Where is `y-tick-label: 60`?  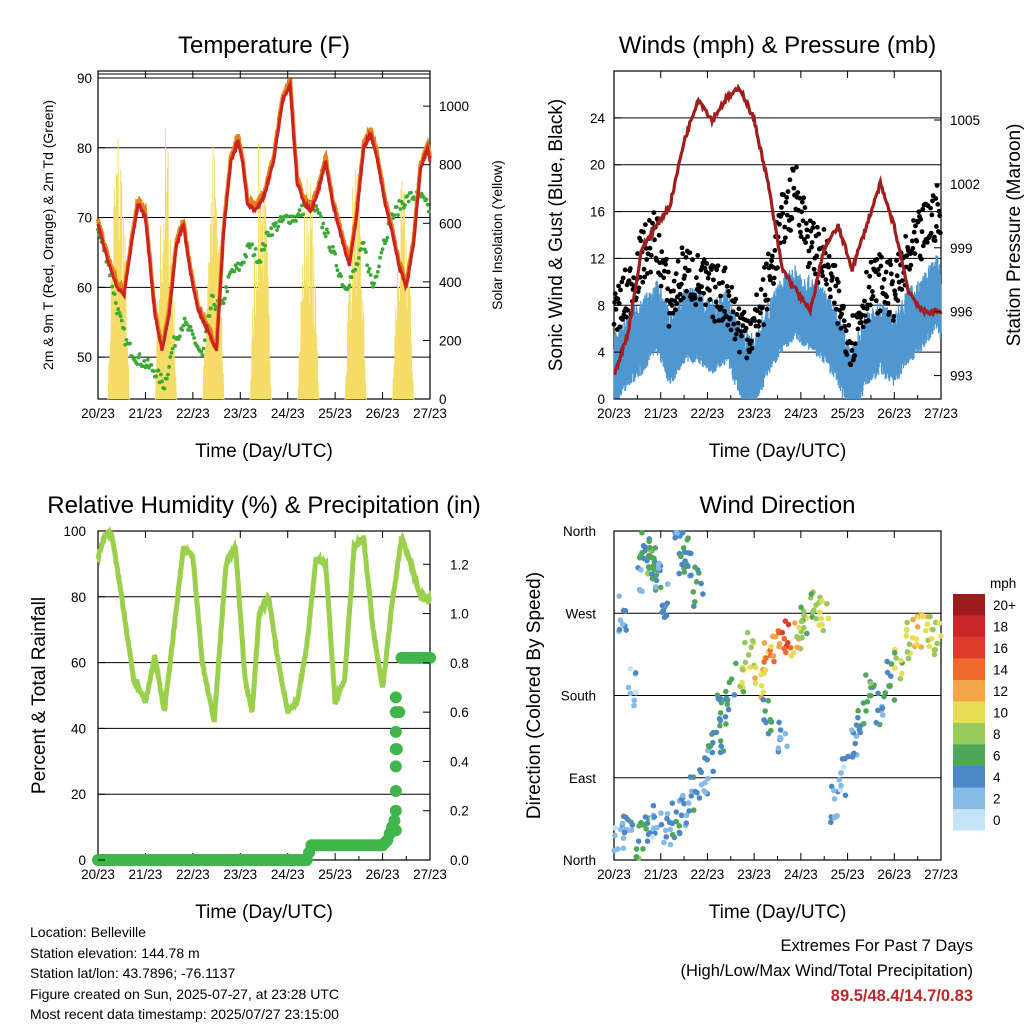
y-tick-label: 60 is located at coordinates (78, 663).